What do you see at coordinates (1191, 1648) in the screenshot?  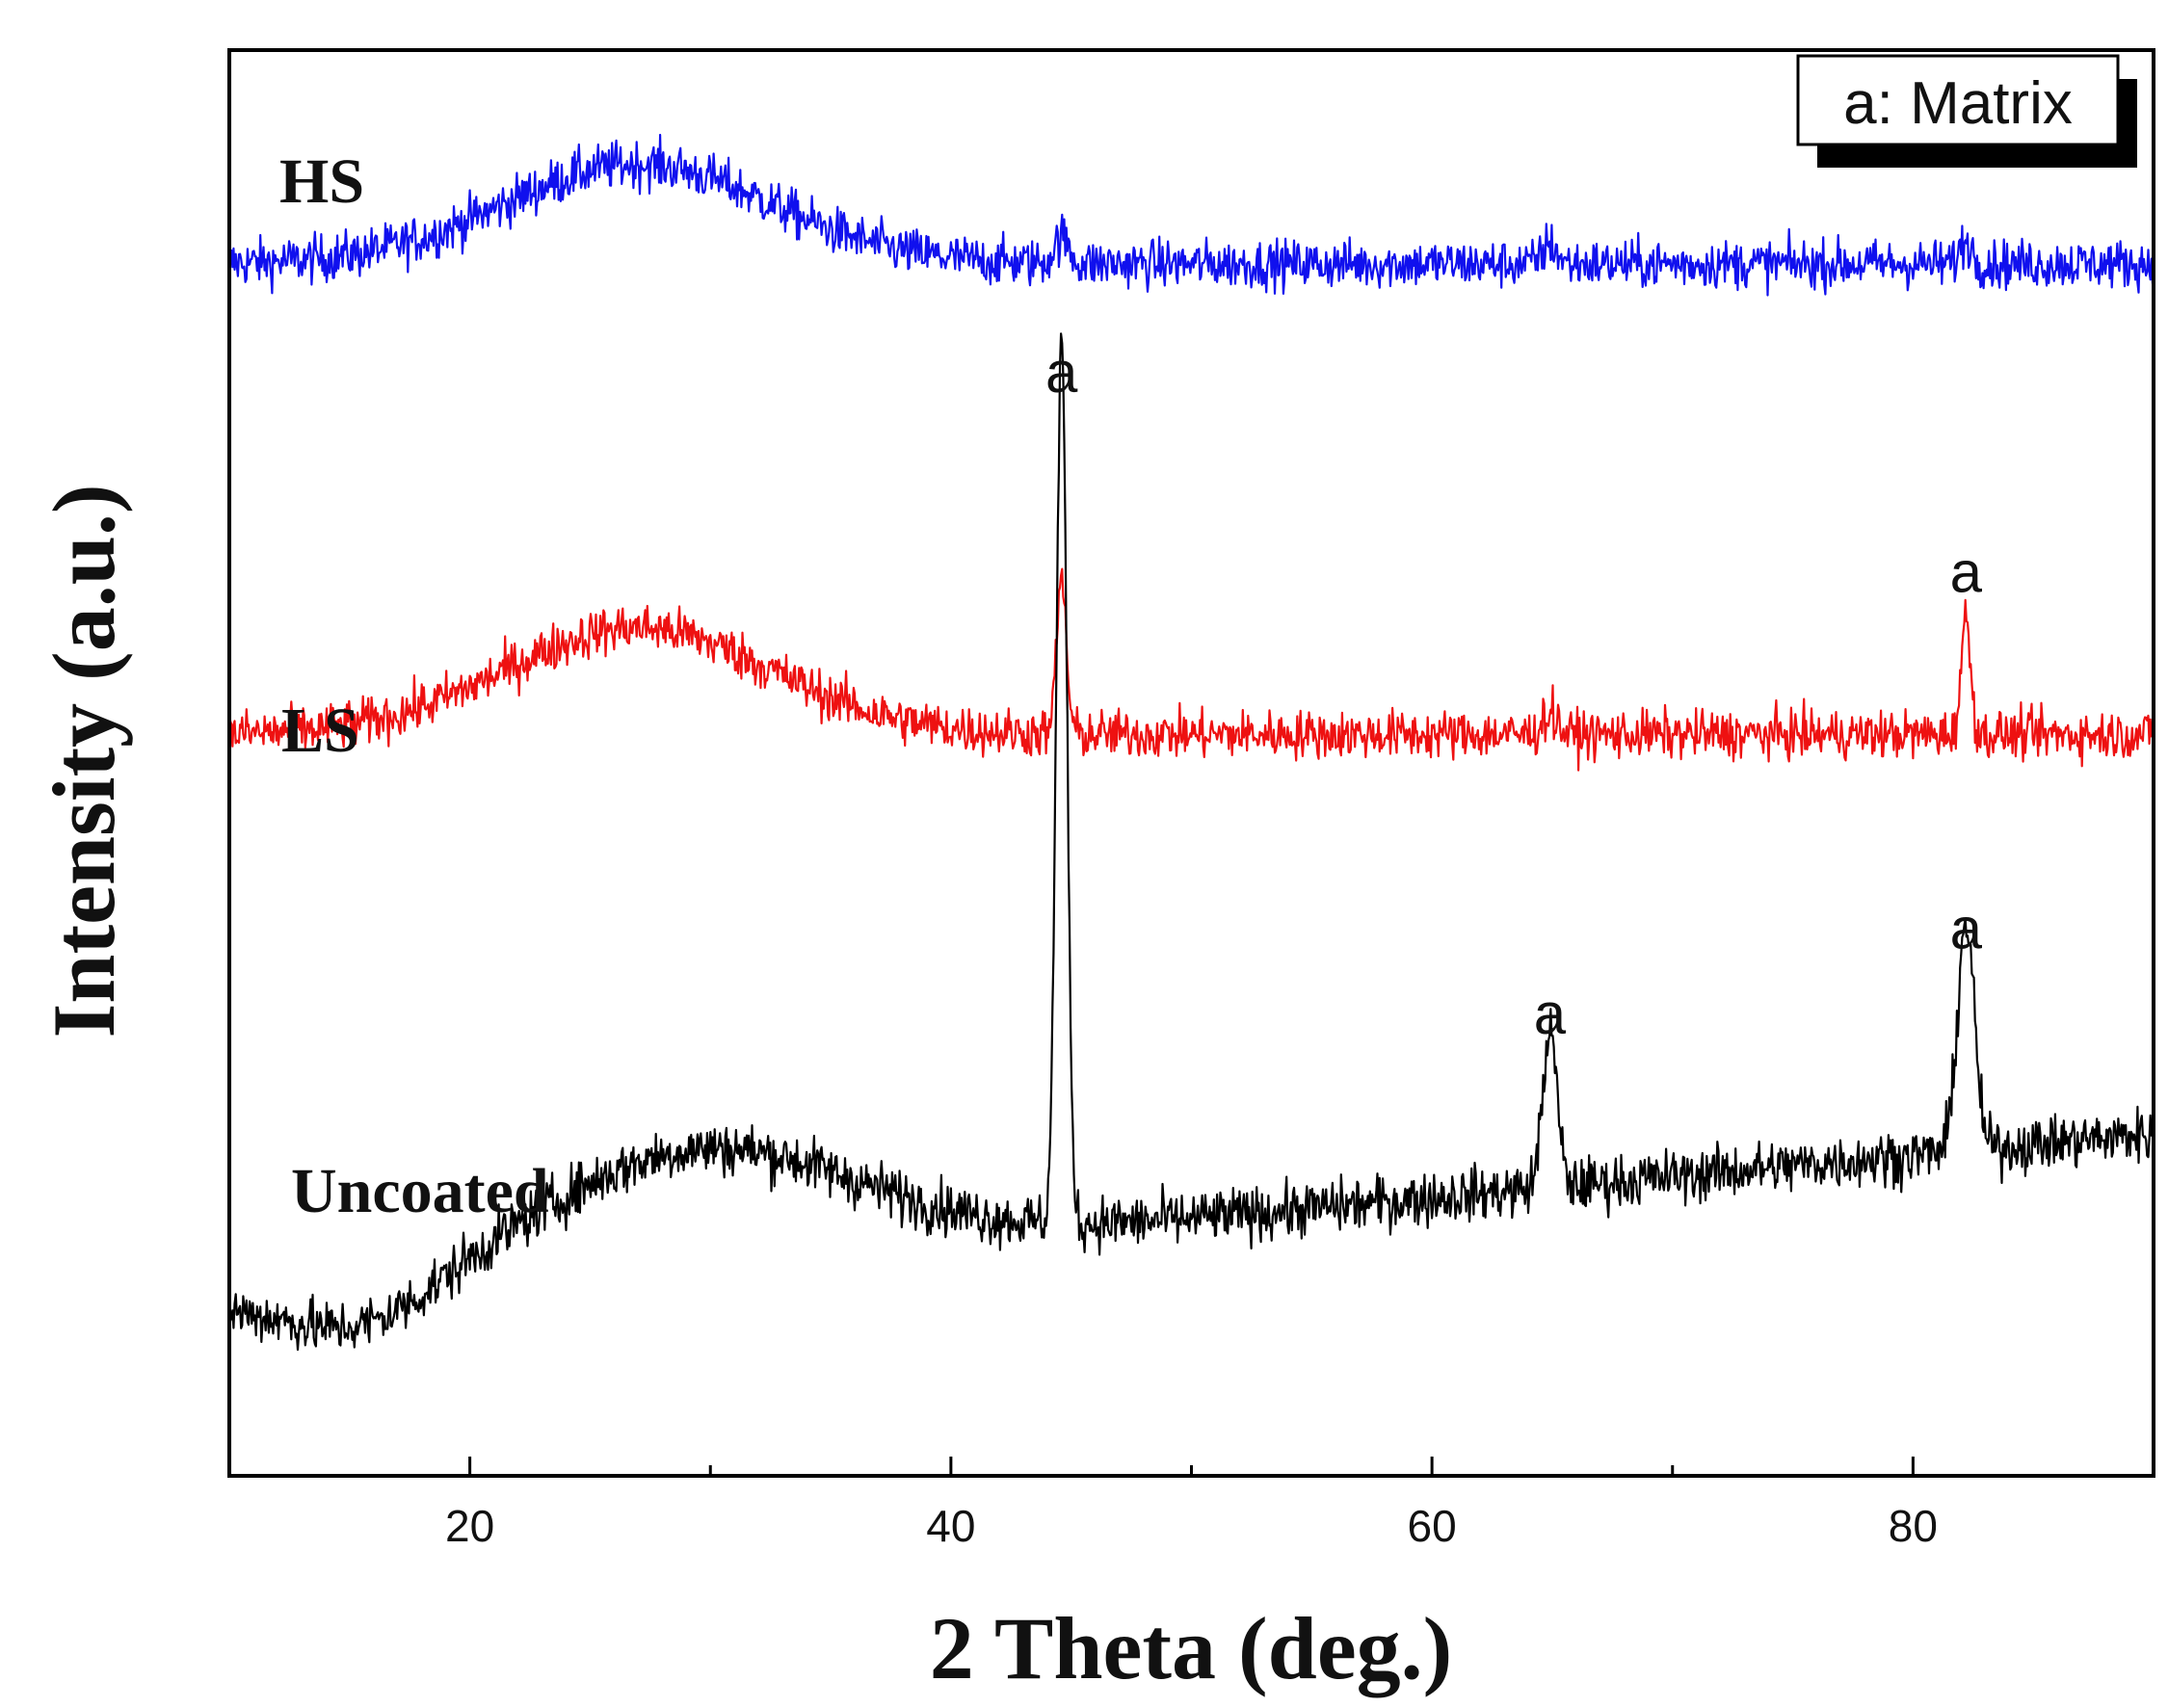 I see `x-axis-title: 2 Theta (deg.)` at bounding box center [1191, 1648].